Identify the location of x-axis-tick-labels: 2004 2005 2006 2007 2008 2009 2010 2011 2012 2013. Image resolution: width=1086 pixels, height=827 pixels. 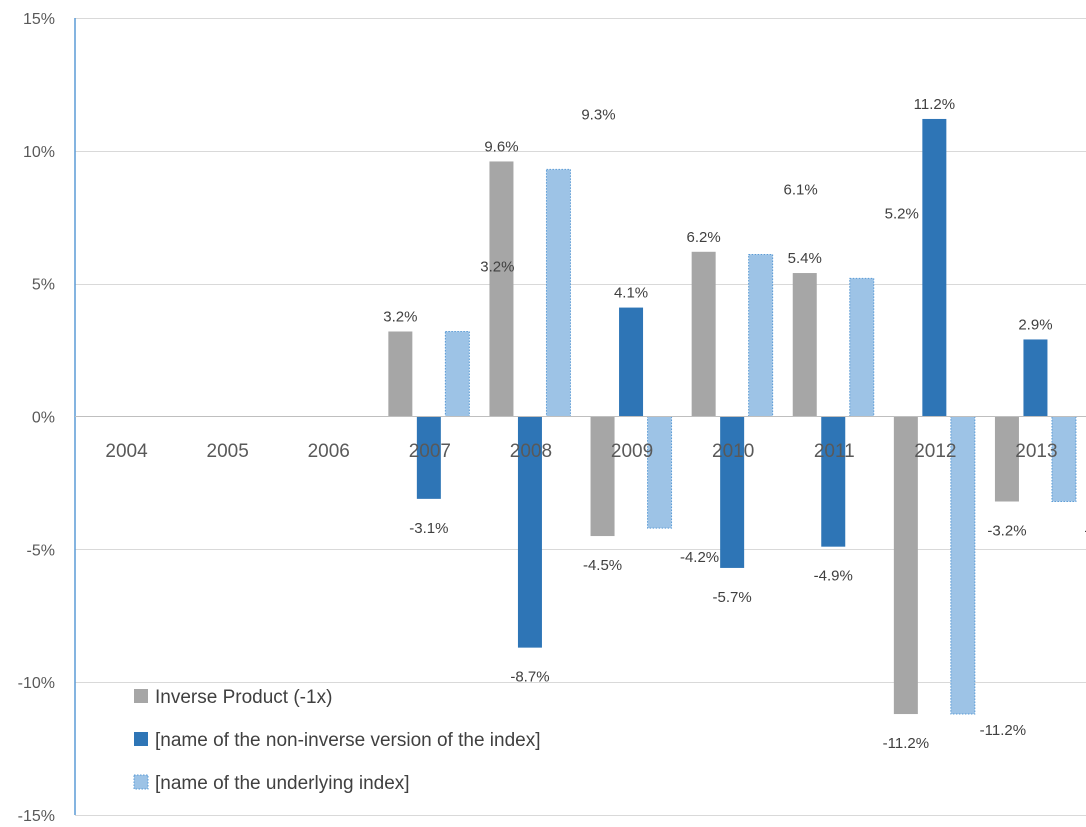
(581, 451).